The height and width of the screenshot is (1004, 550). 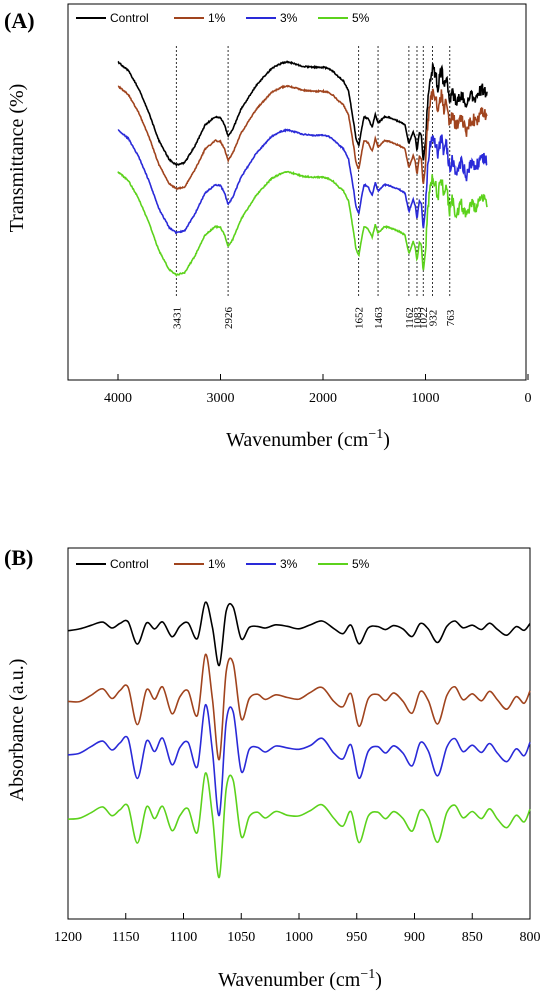 I want to click on peak-label: 3431, so click(x=177, y=318).